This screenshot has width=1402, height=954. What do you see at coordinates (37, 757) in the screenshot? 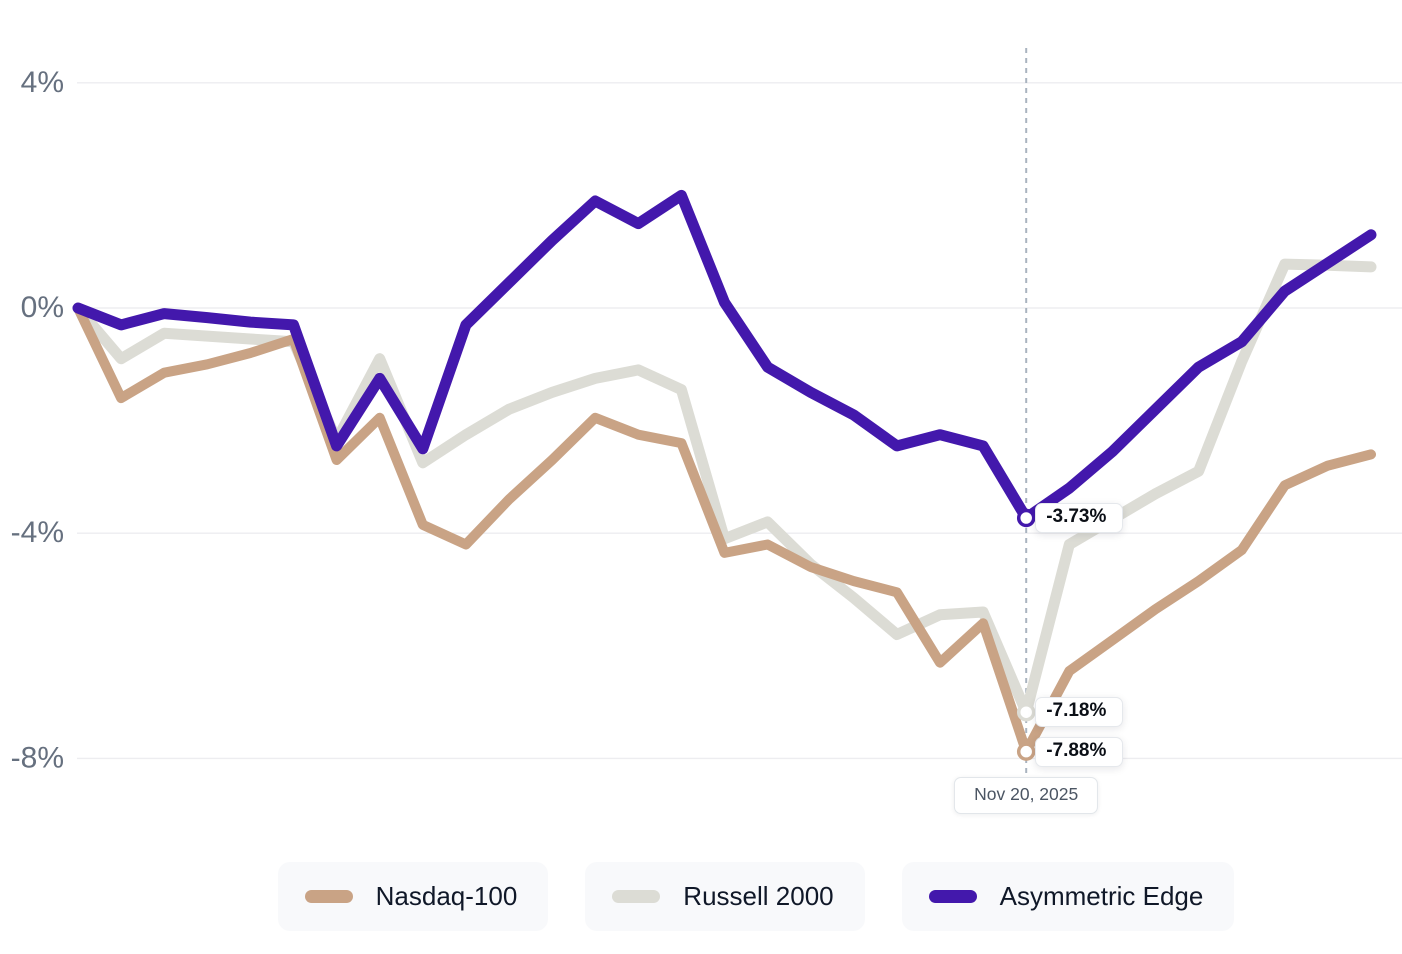
I see `y-axis-tick-label: -8%` at bounding box center [37, 757].